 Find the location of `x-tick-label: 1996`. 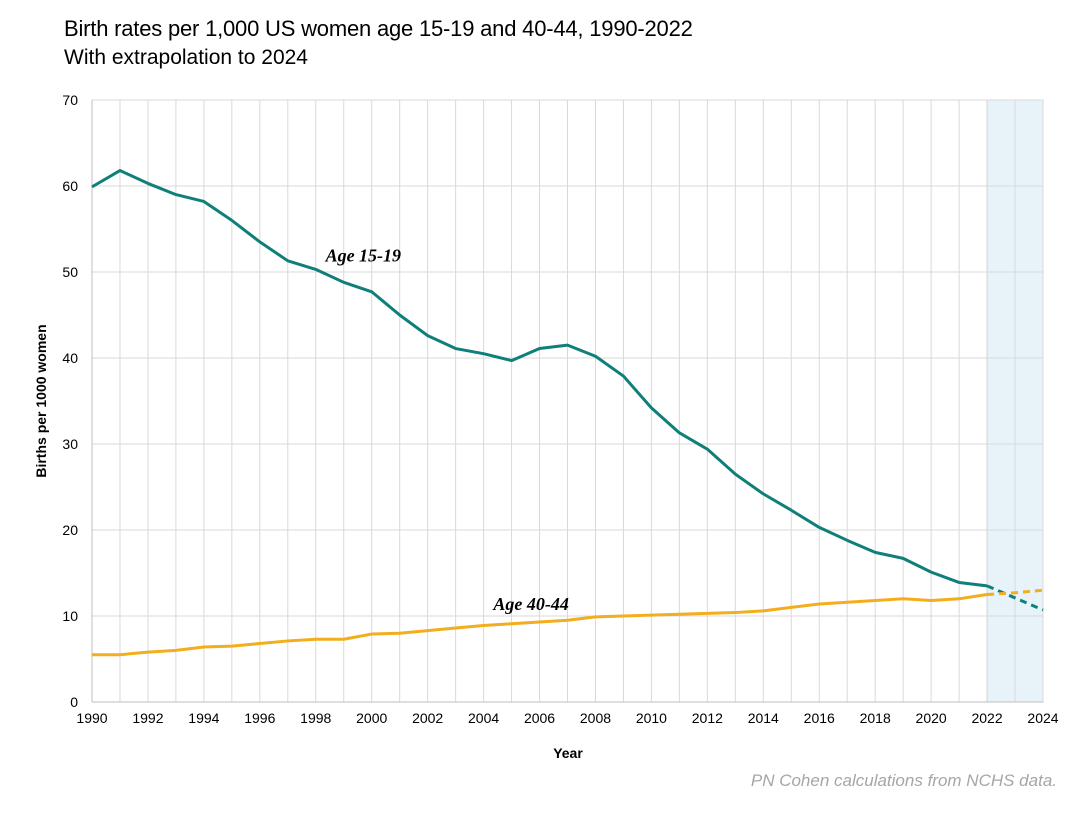

x-tick-label: 1996 is located at coordinates (259, 718).